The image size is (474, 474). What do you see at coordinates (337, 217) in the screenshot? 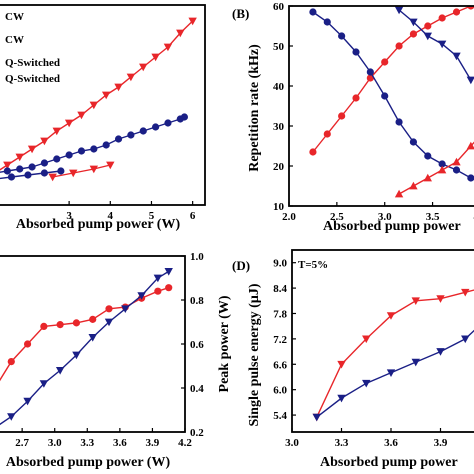
I see `panel-B-xtick-label-1: 2.5` at bounding box center [337, 217].